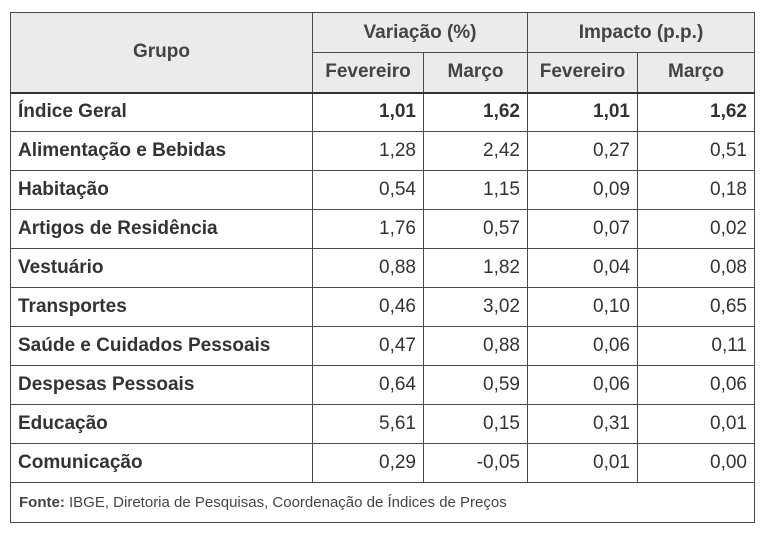 Image resolution: width=768 pixels, height=543 pixels. I want to click on row-group: Alimentação e Bebidas, so click(161, 151).